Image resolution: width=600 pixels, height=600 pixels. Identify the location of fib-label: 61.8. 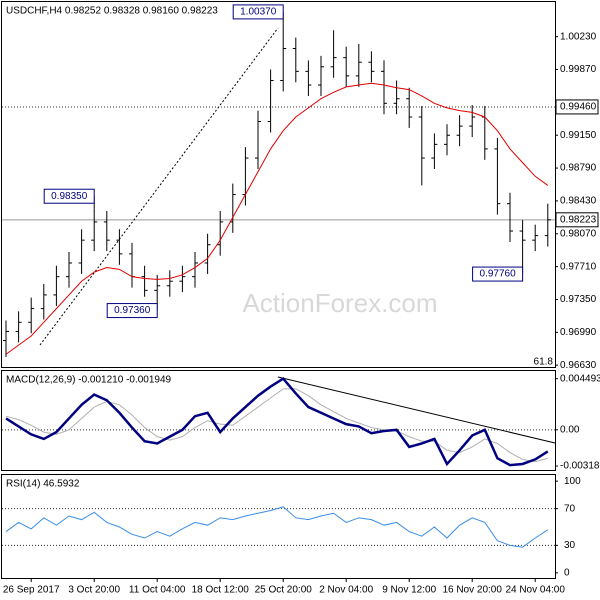
(544, 362).